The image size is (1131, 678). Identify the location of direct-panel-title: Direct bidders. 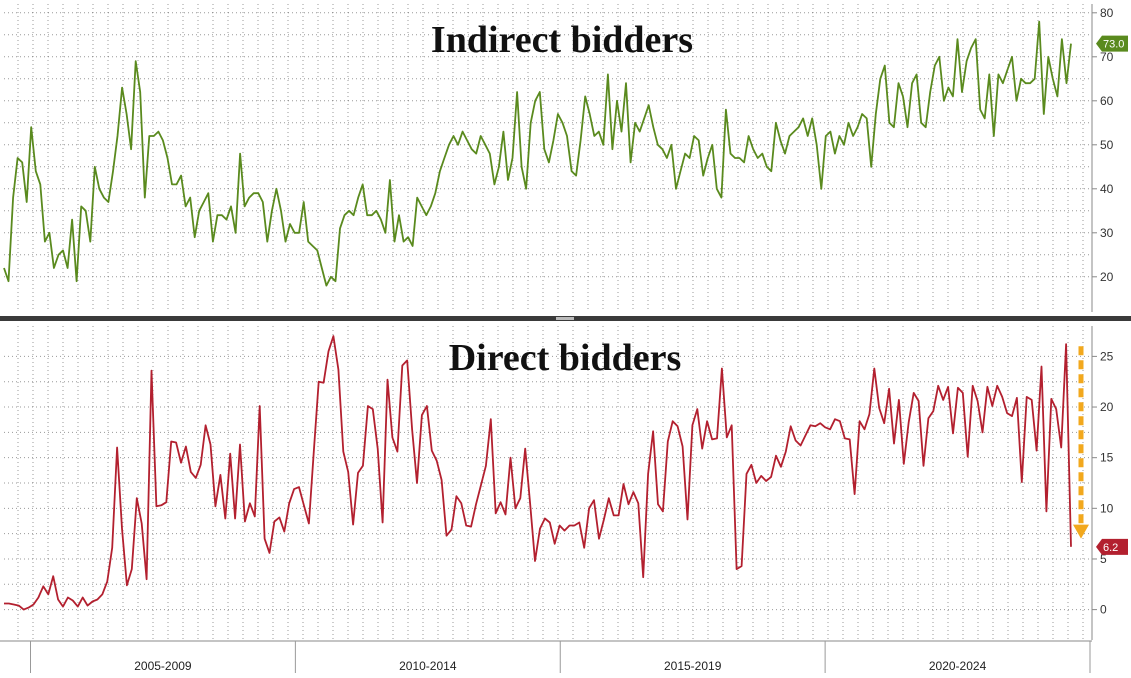
(565, 358).